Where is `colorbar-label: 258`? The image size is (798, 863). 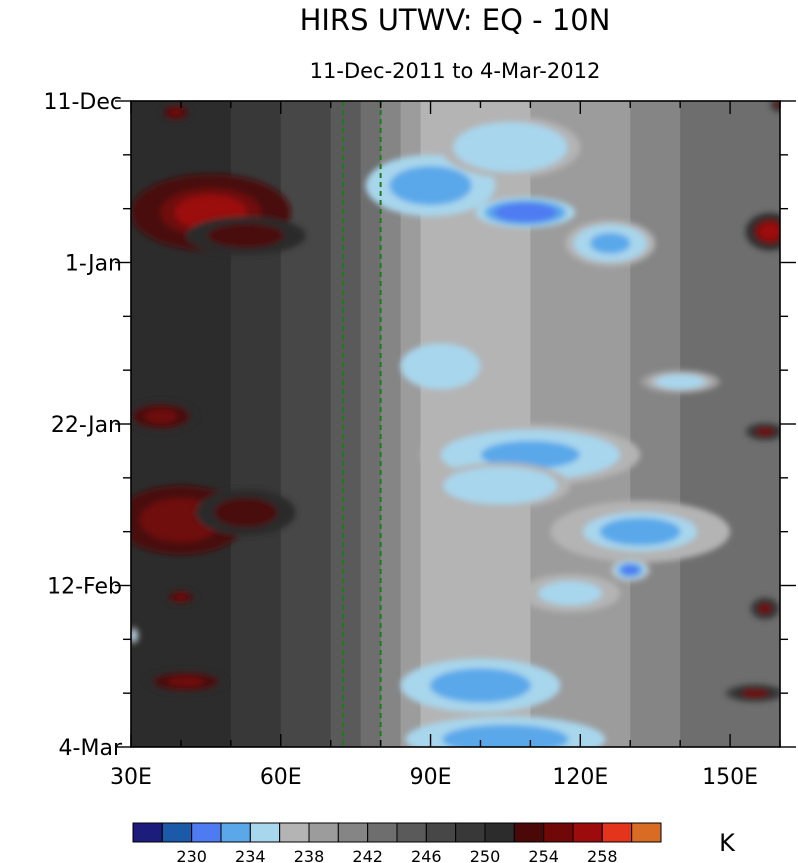
colorbar-label: 258 is located at coordinates (602, 855).